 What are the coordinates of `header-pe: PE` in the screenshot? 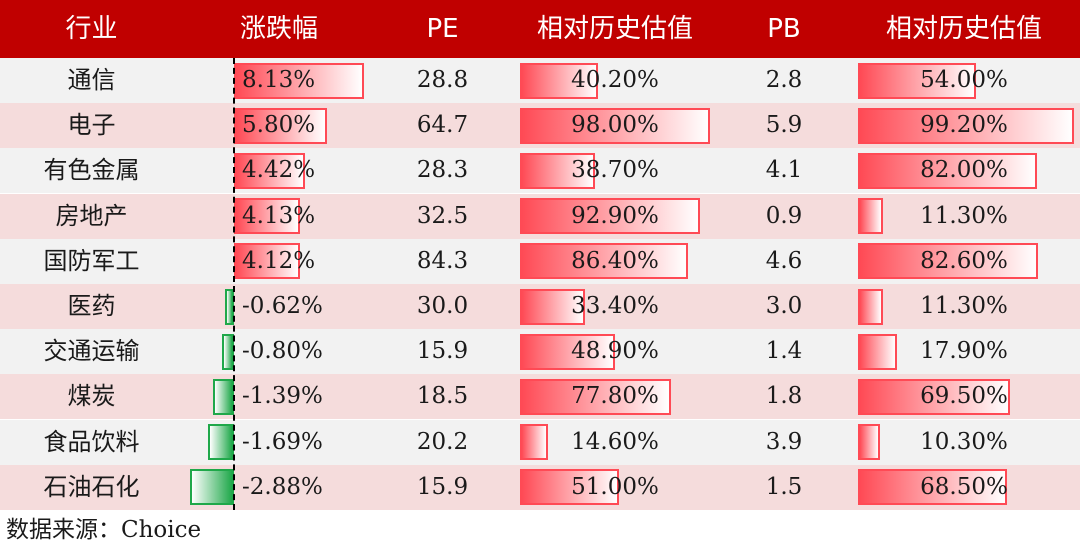 It's located at (442, 29).